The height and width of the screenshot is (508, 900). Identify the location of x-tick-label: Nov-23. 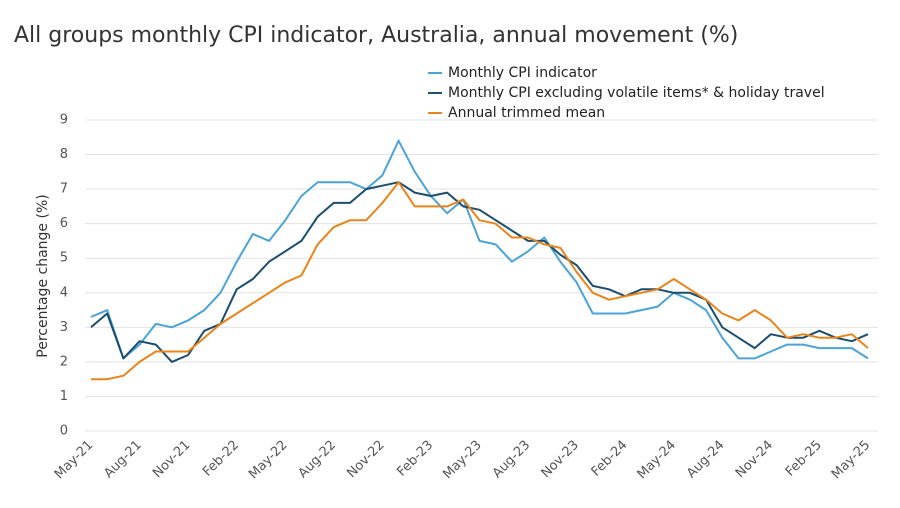
(560, 459).